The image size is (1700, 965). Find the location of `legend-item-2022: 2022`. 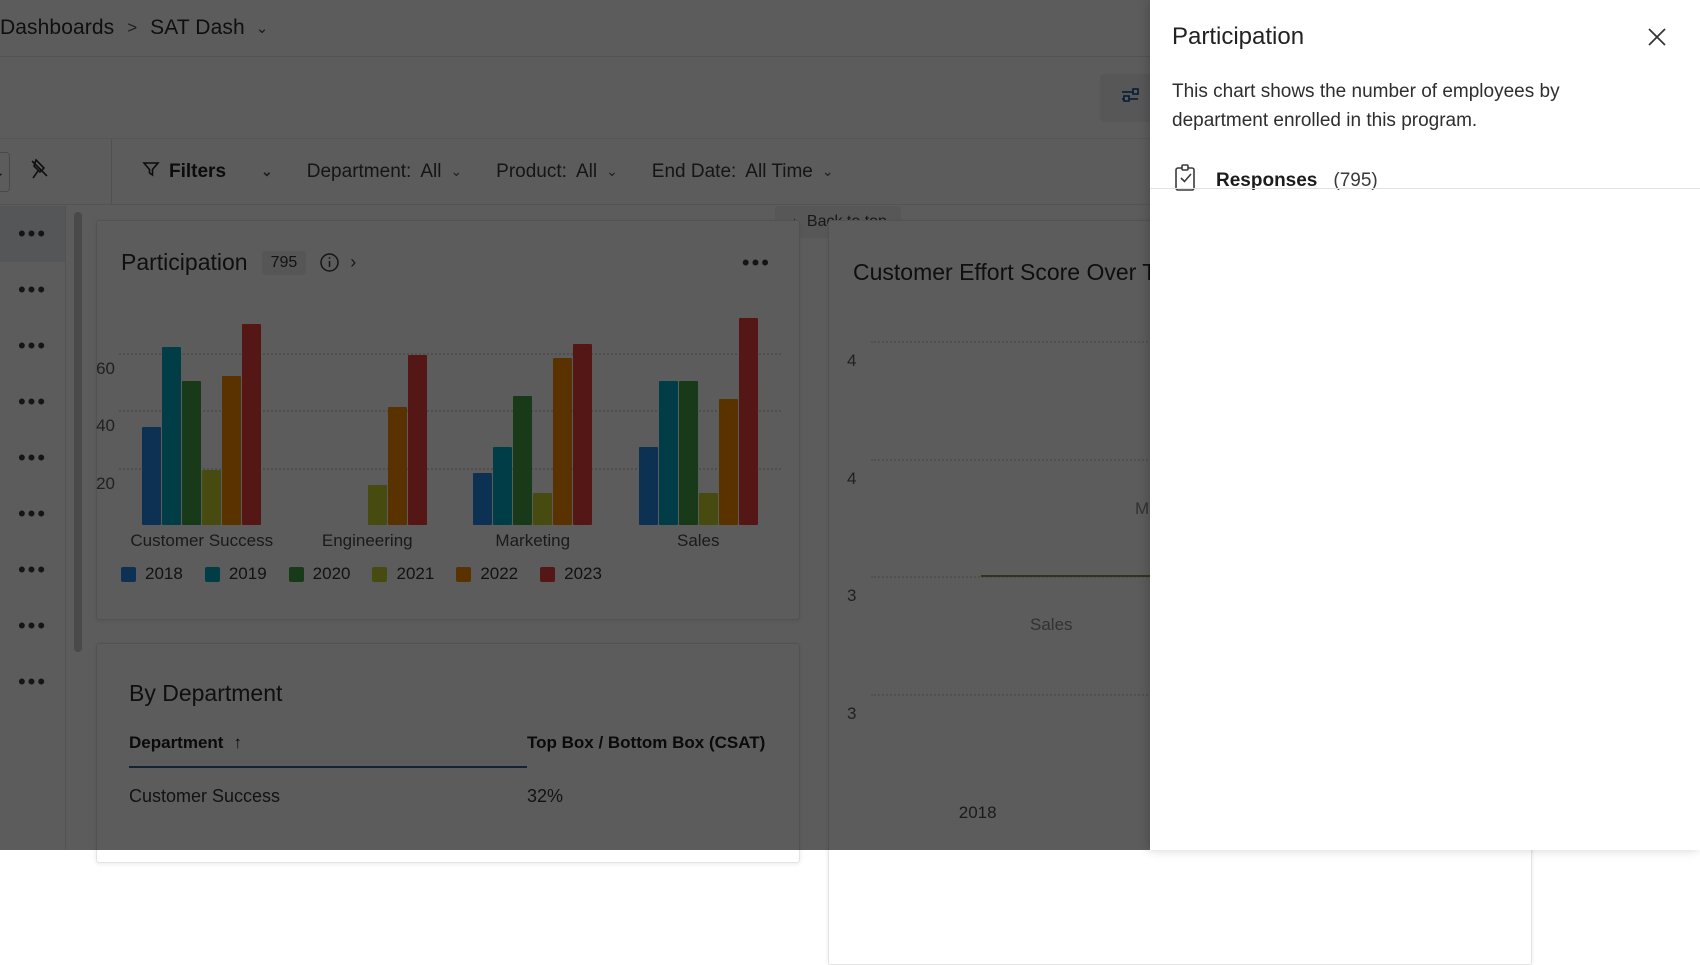

legend-item-2022: 2022 is located at coordinates (487, 574).